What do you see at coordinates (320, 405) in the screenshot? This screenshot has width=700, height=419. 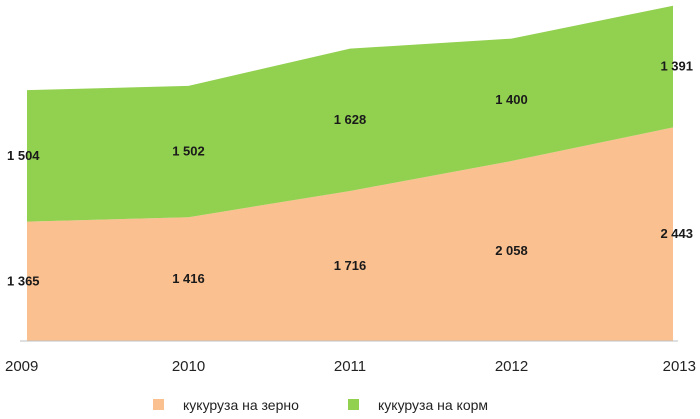 I see `legend: кукуруза на зерно кукуруза на корм` at bounding box center [320, 405].